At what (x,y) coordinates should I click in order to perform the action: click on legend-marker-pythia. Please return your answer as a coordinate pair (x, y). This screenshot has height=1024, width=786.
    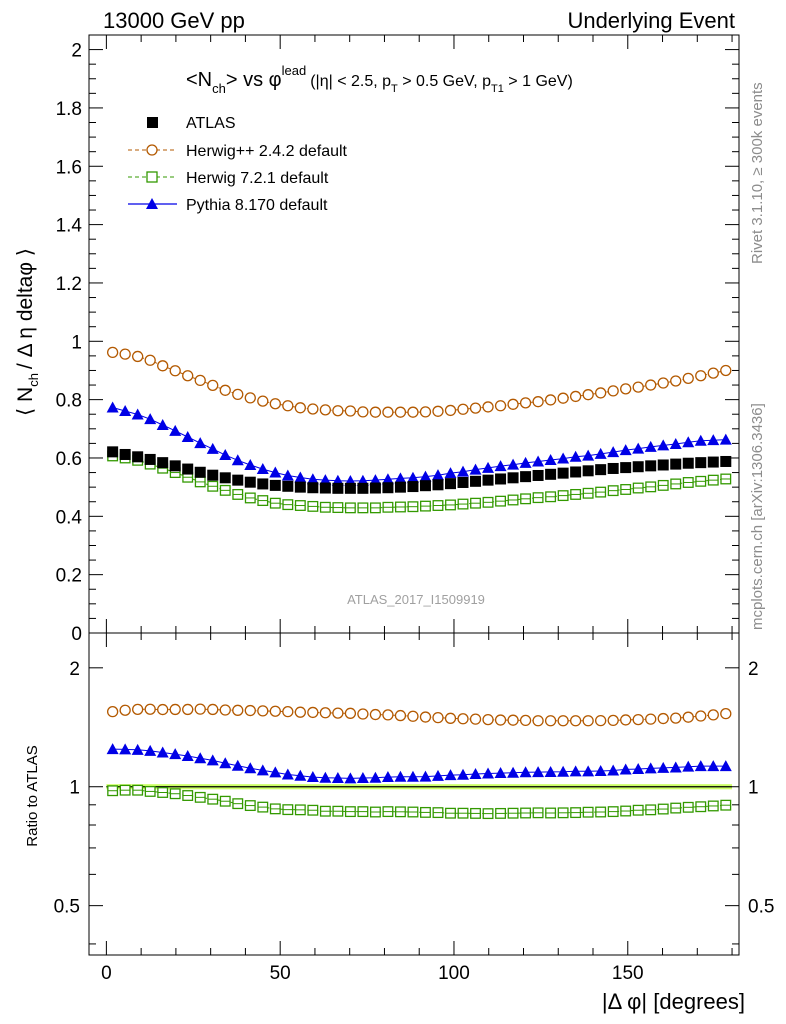
    Looking at the image, I should click on (152, 203).